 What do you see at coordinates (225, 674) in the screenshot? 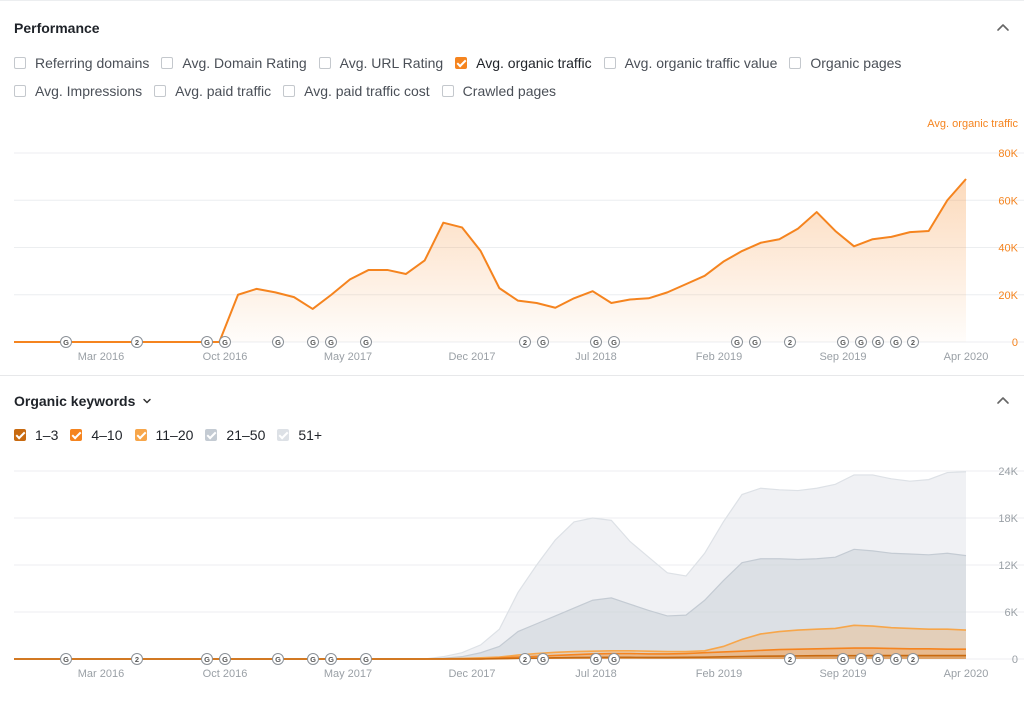
I see `x-tick-label: Oct 2016` at bounding box center [225, 674].